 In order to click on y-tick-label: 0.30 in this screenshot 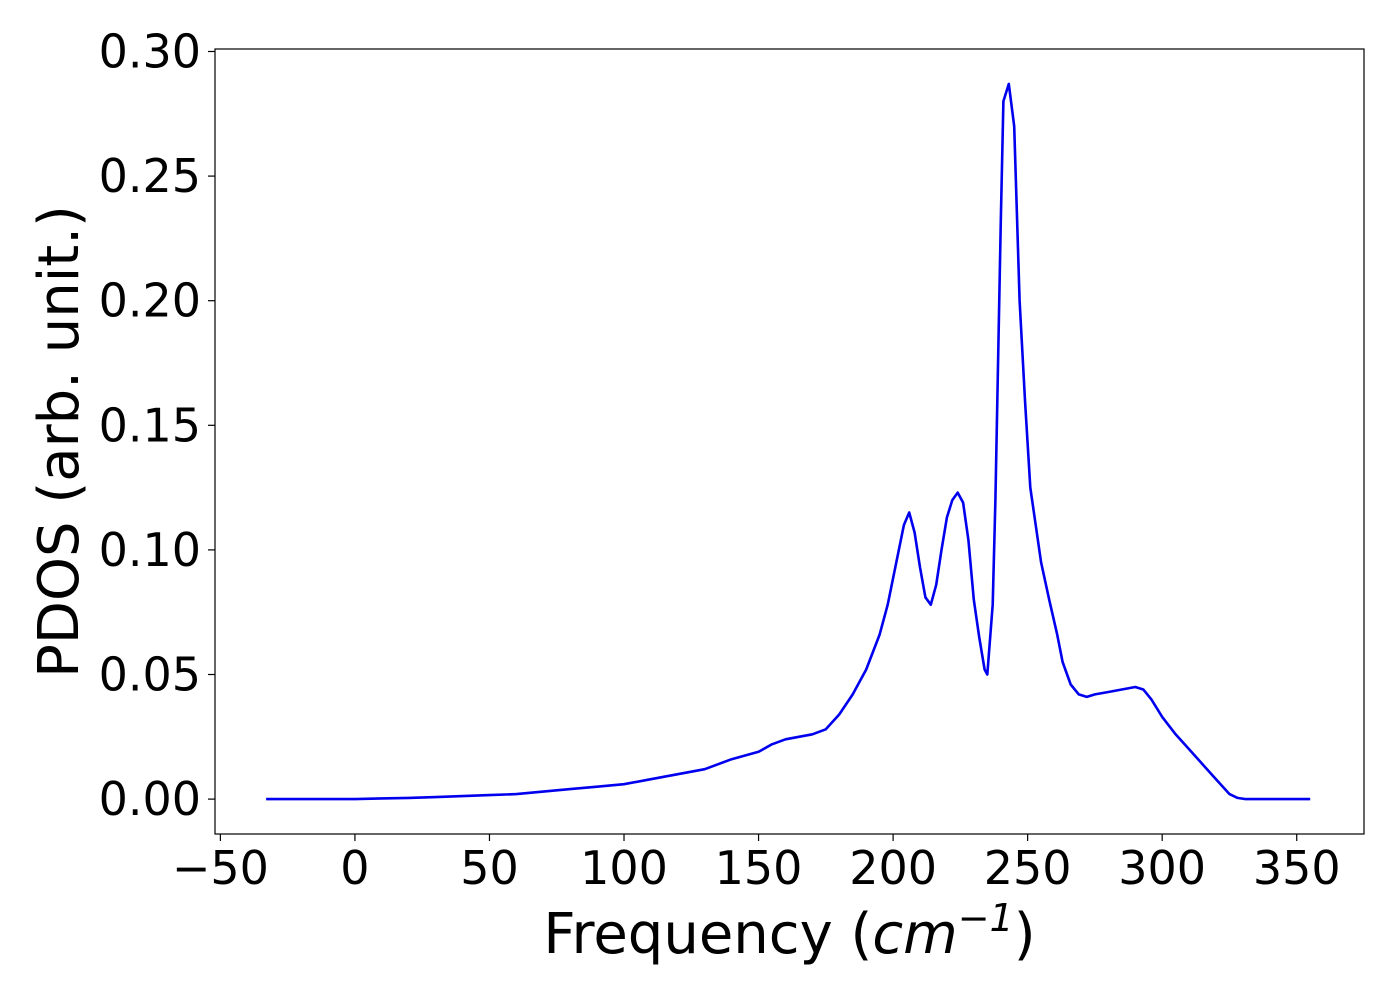, I will do `click(150, 51)`.